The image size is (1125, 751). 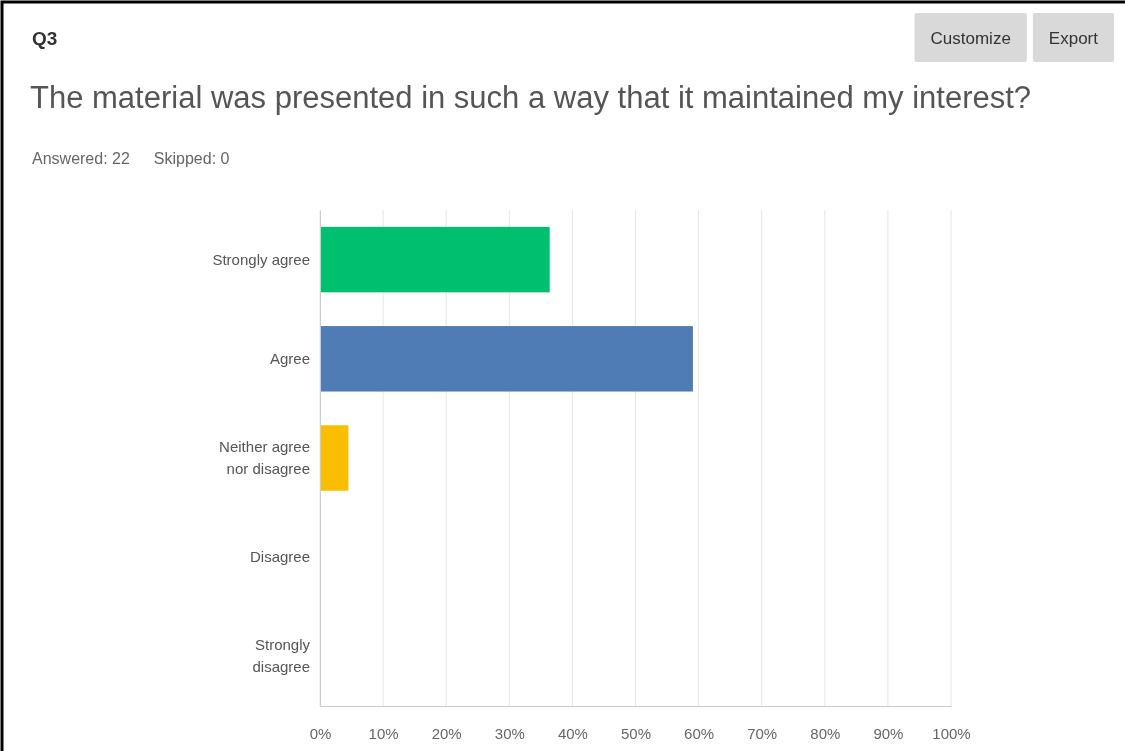 I want to click on x-tick-label: 80%, so click(x=825, y=733).